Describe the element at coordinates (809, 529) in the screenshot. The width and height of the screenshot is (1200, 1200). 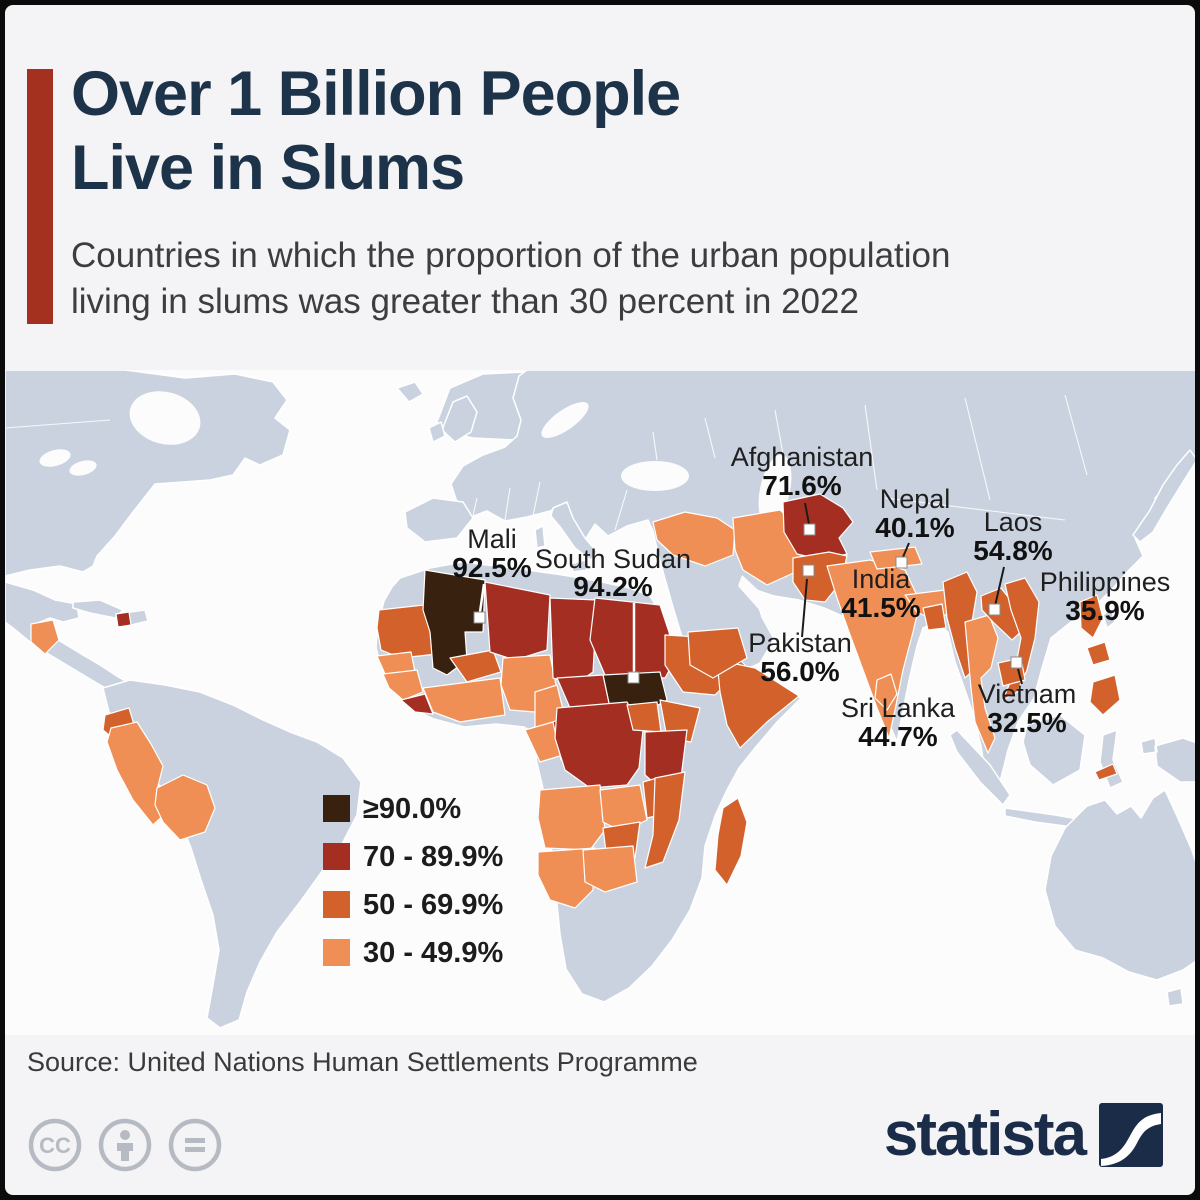
I see `afghanistan-marker` at that location.